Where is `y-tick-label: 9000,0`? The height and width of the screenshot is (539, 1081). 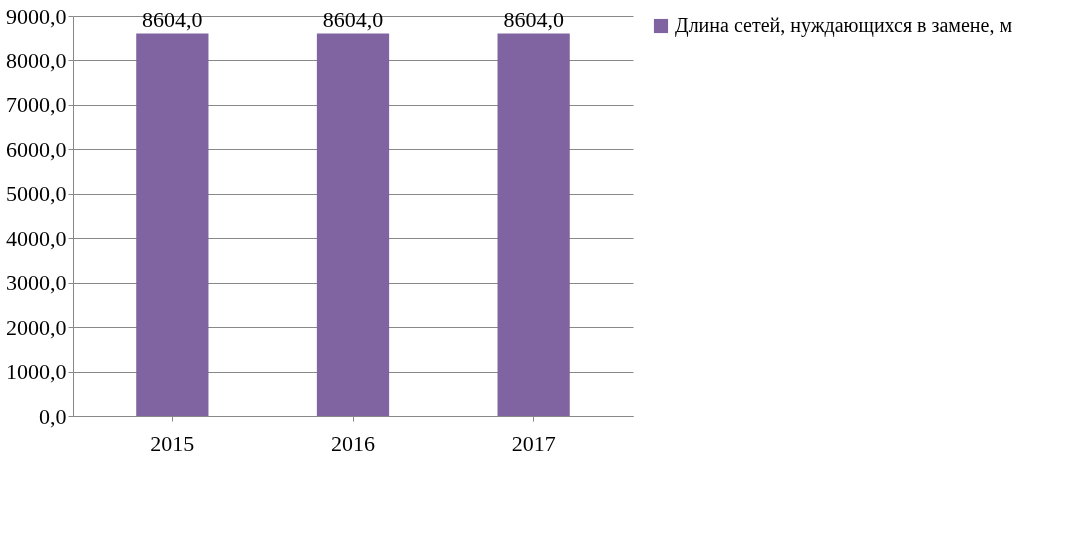 y-tick-label: 9000,0 is located at coordinates (36, 16).